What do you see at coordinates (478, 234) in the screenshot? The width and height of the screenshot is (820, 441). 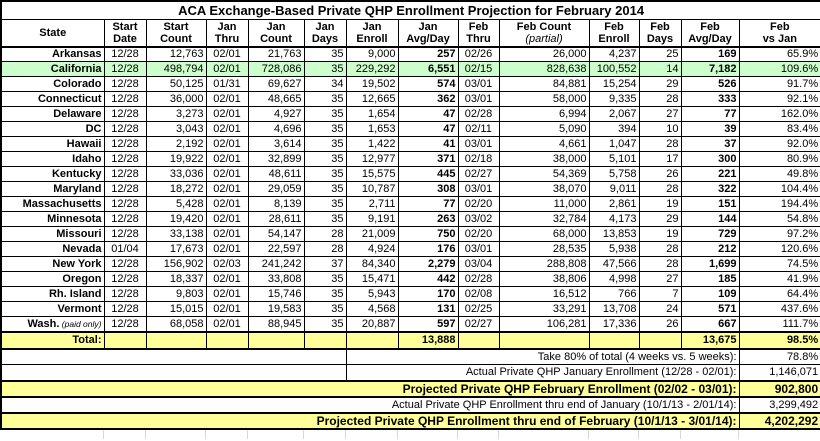 I see `cell-feb_thru: 02/20` at bounding box center [478, 234].